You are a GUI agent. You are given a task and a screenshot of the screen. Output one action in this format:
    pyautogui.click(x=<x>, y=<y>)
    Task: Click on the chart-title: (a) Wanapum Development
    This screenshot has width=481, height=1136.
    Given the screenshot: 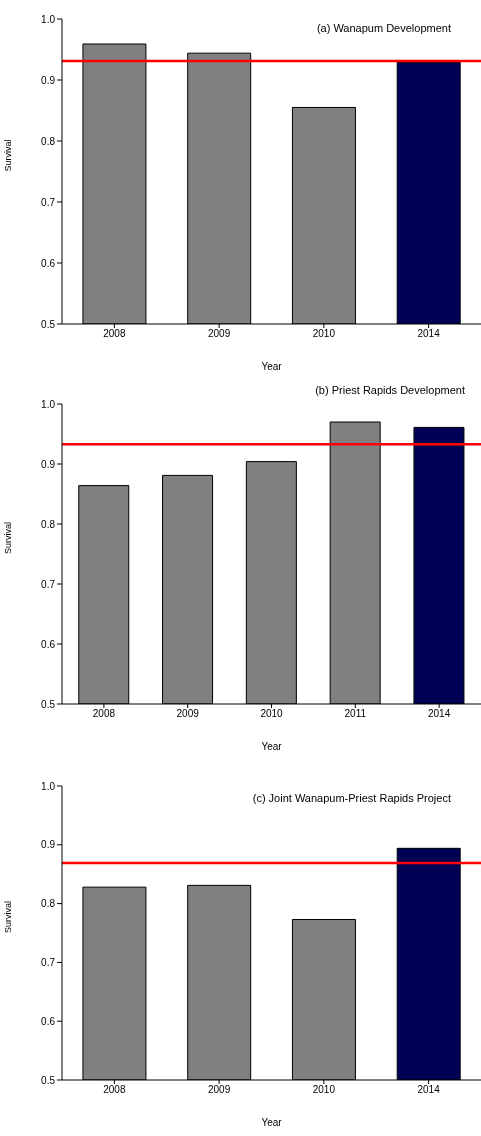 What is the action you would take?
    pyautogui.click(x=383, y=28)
    